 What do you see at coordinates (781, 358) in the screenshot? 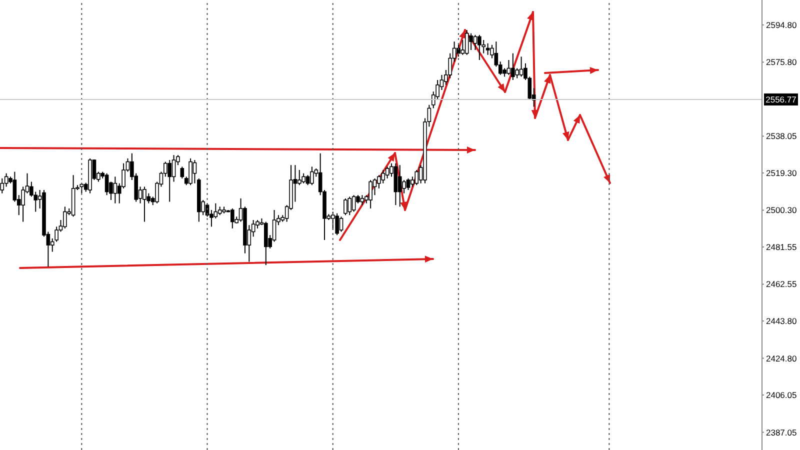
I see `y-tick-label: 2424.80` at bounding box center [781, 358].